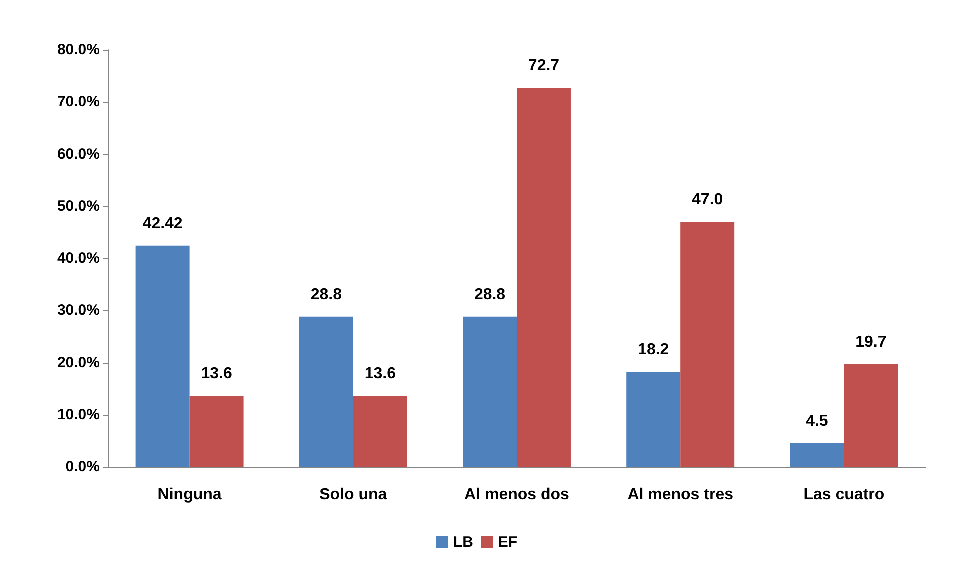 The height and width of the screenshot is (581, 954). Describe the element at coordinates (78, 363) in the screenshot. I see `y-tick-label: 20.0%` at that location.